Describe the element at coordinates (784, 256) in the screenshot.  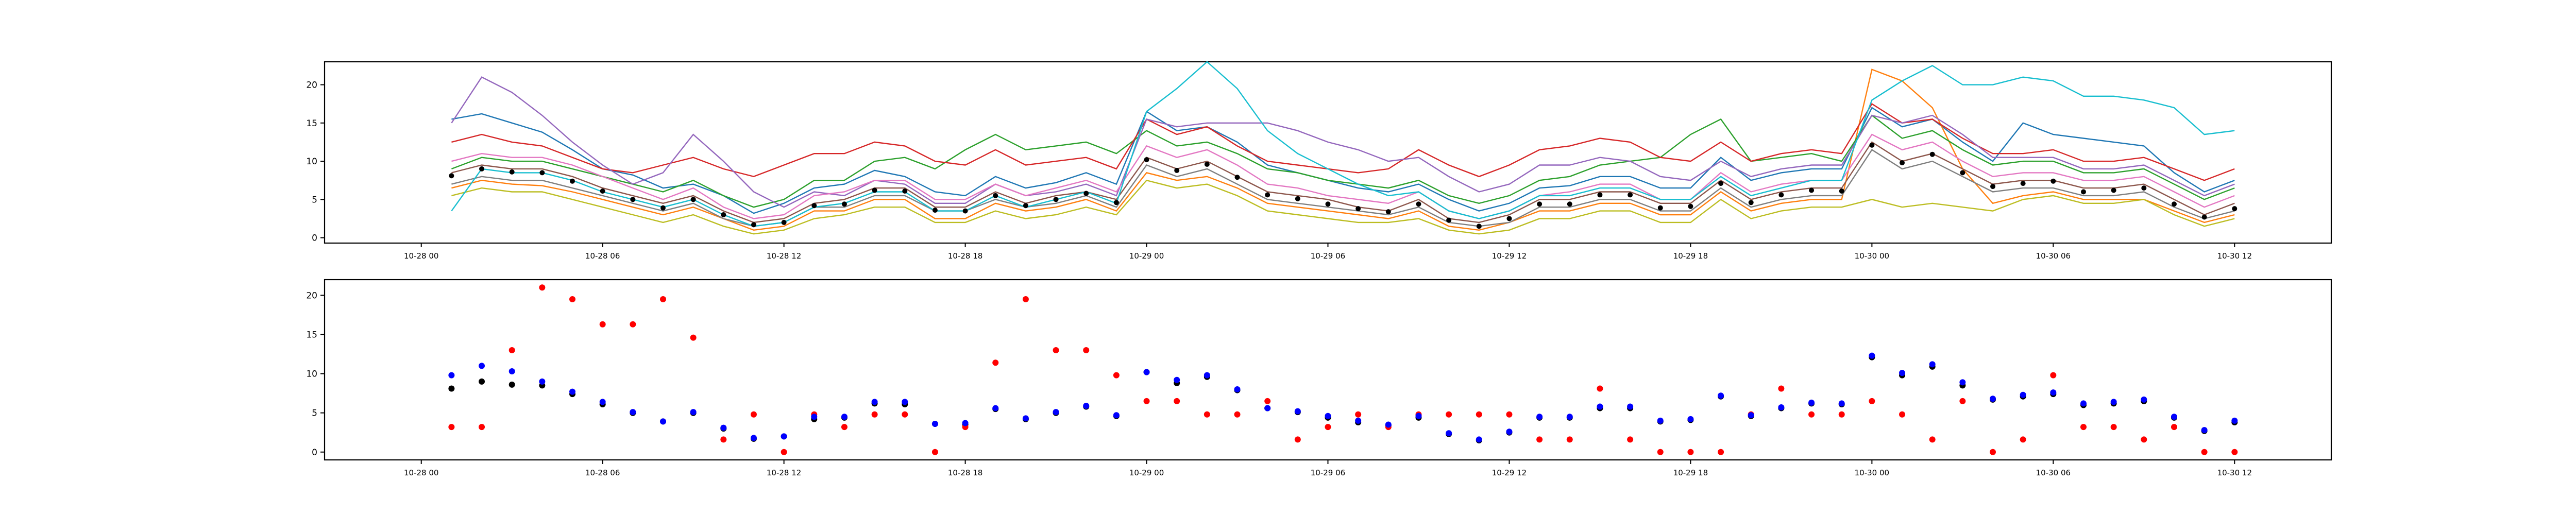
I see `x-tick-label: 10-28 12` at that location.